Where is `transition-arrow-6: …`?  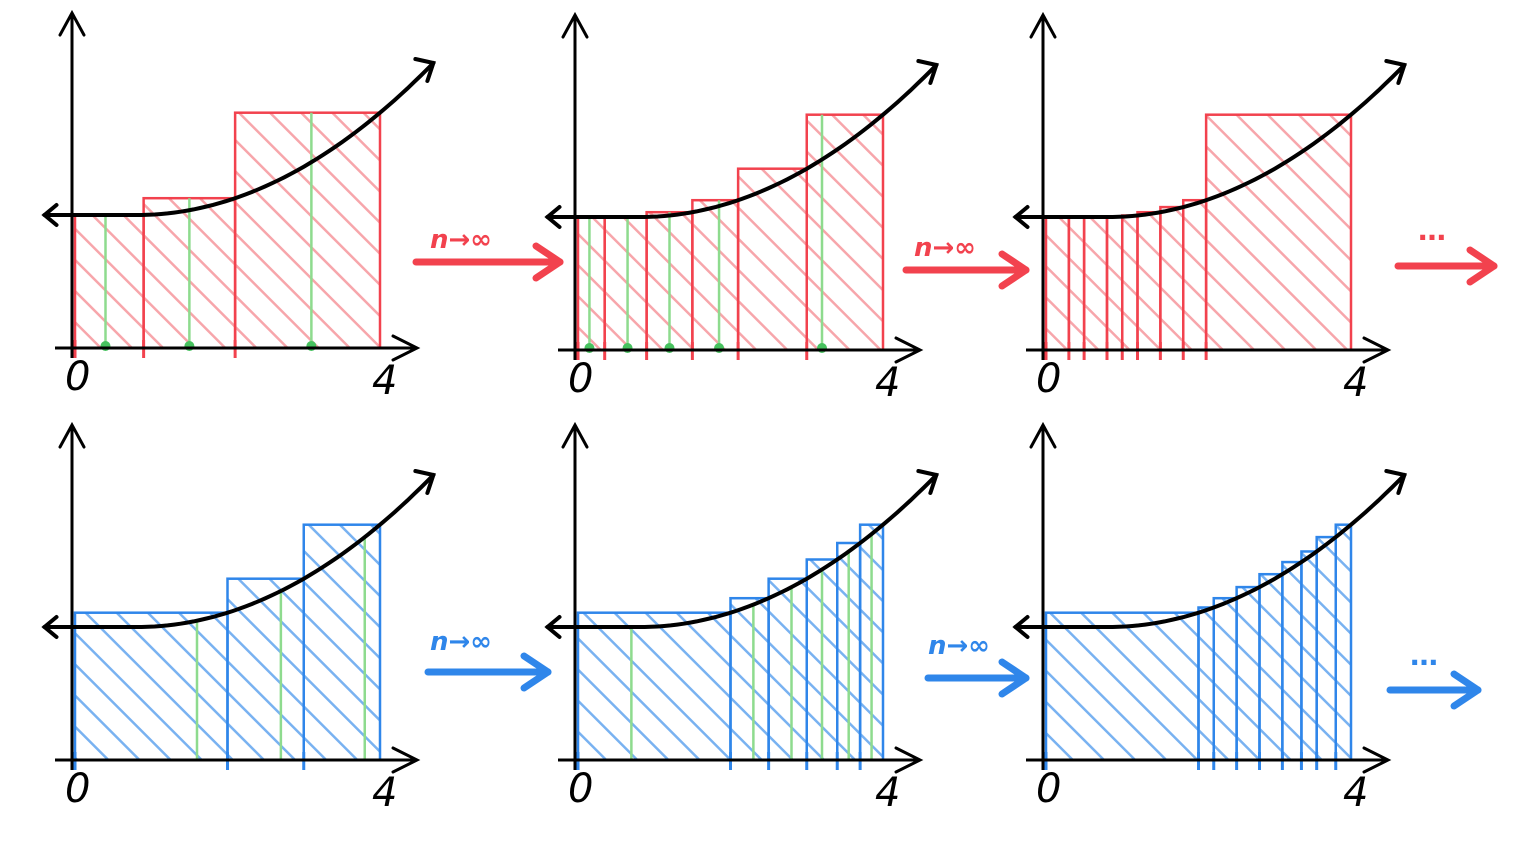
transition-arrow-6: … is located at coordinates (1434, 674).